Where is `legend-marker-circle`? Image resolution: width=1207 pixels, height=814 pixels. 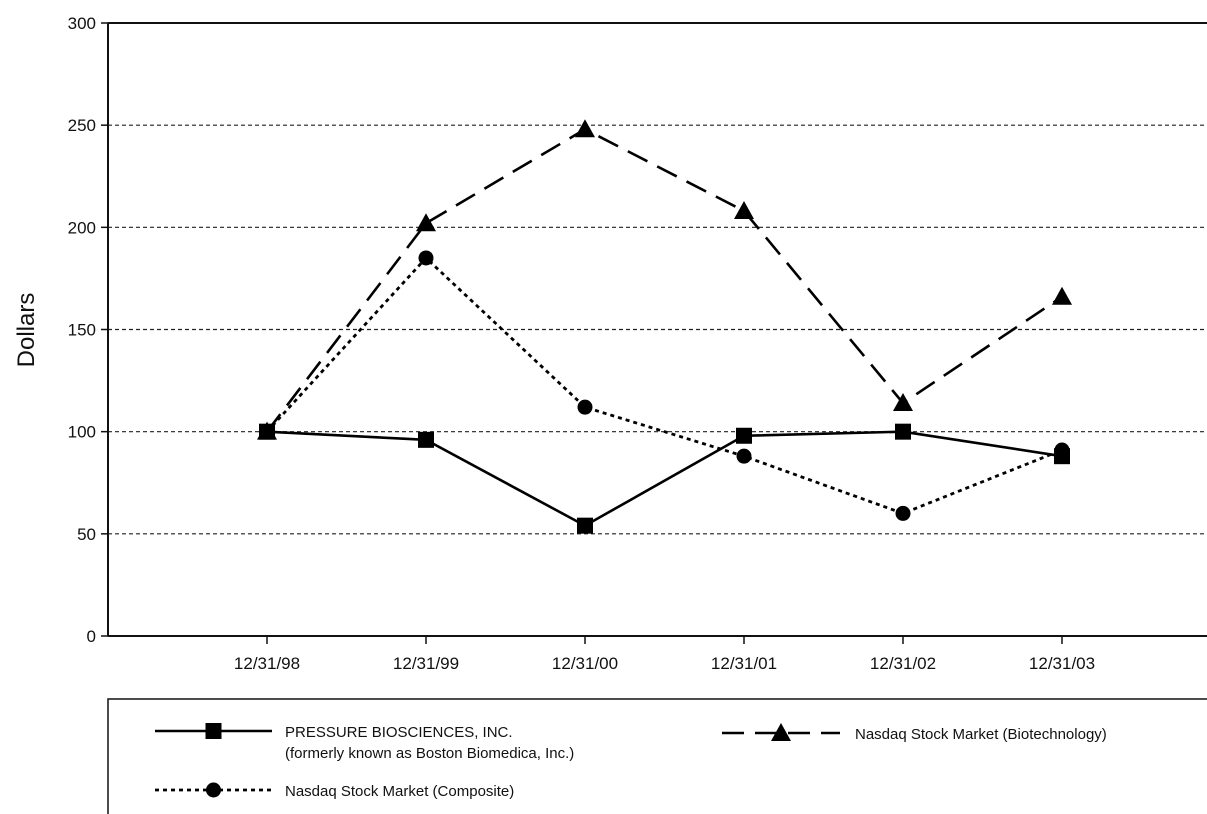 legend-marker-circle is located at coordinates (213, 790).